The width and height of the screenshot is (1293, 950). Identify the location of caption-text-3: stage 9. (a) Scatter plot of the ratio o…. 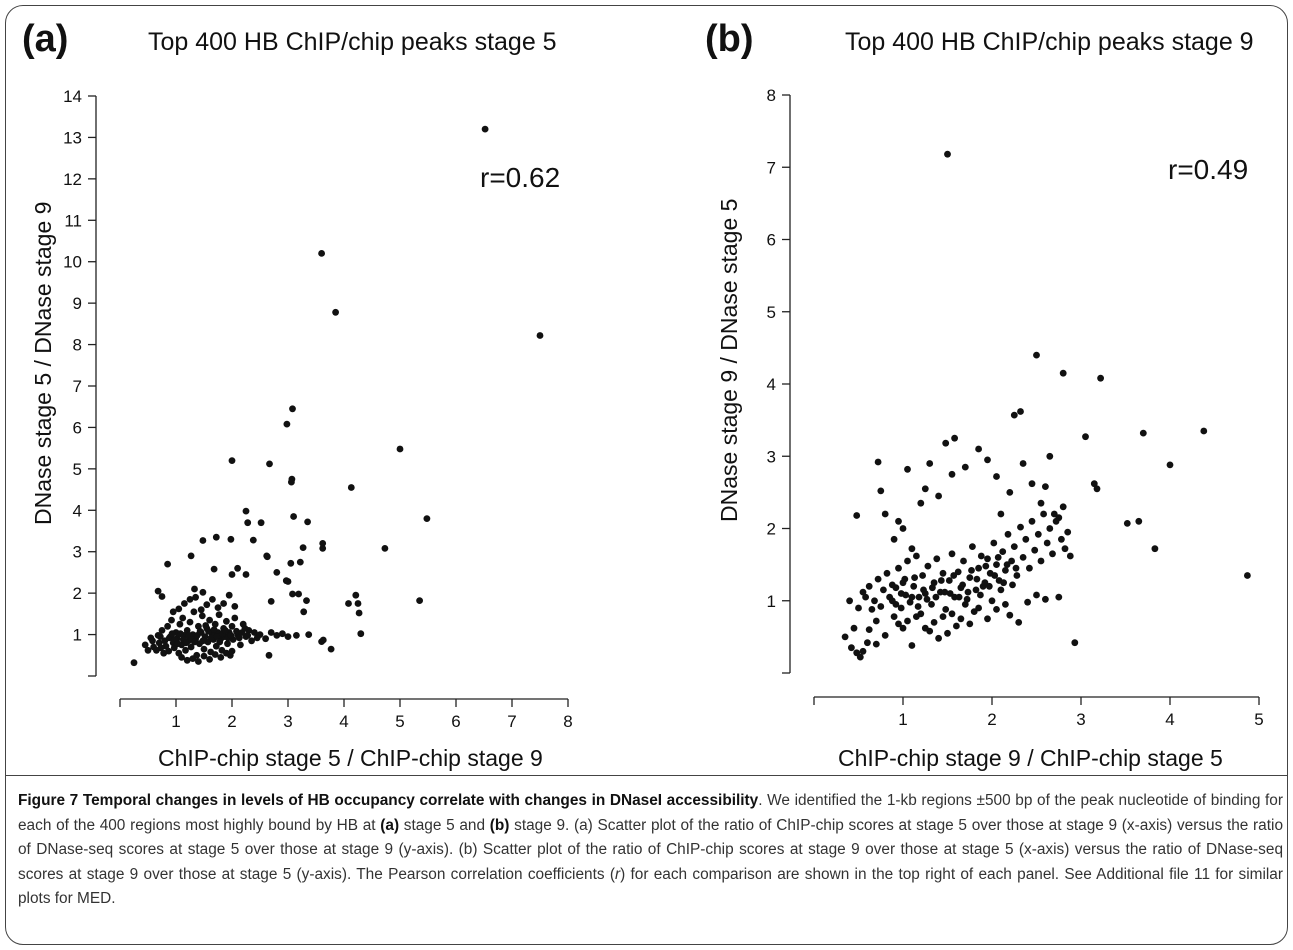
(650, 849).